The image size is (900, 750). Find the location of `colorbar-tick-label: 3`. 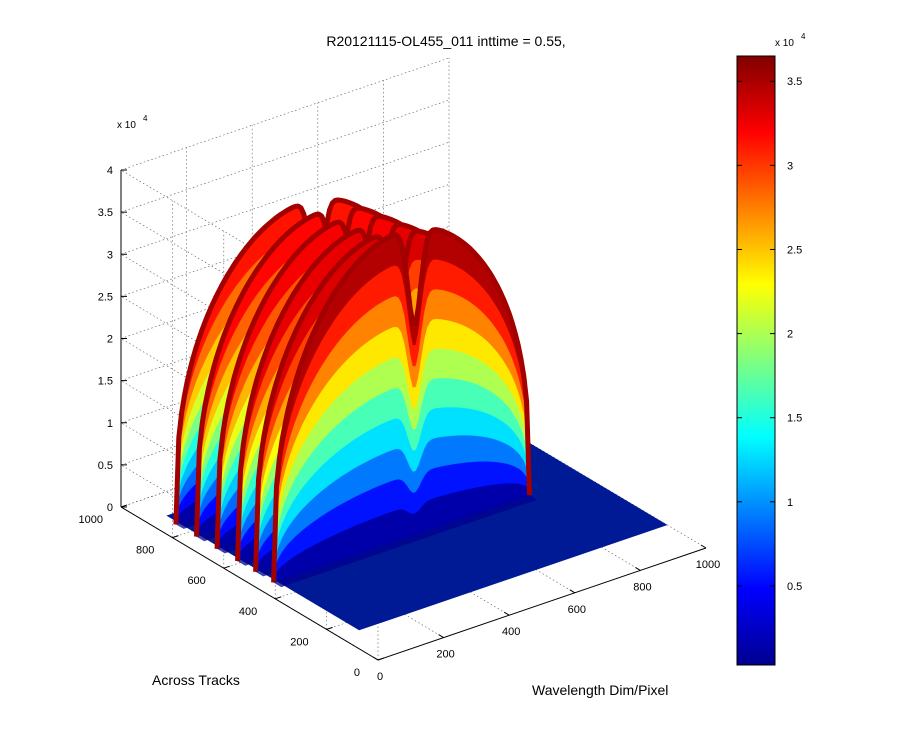

colorbar-tick-label: 3 is located at coordinates (790, 166).